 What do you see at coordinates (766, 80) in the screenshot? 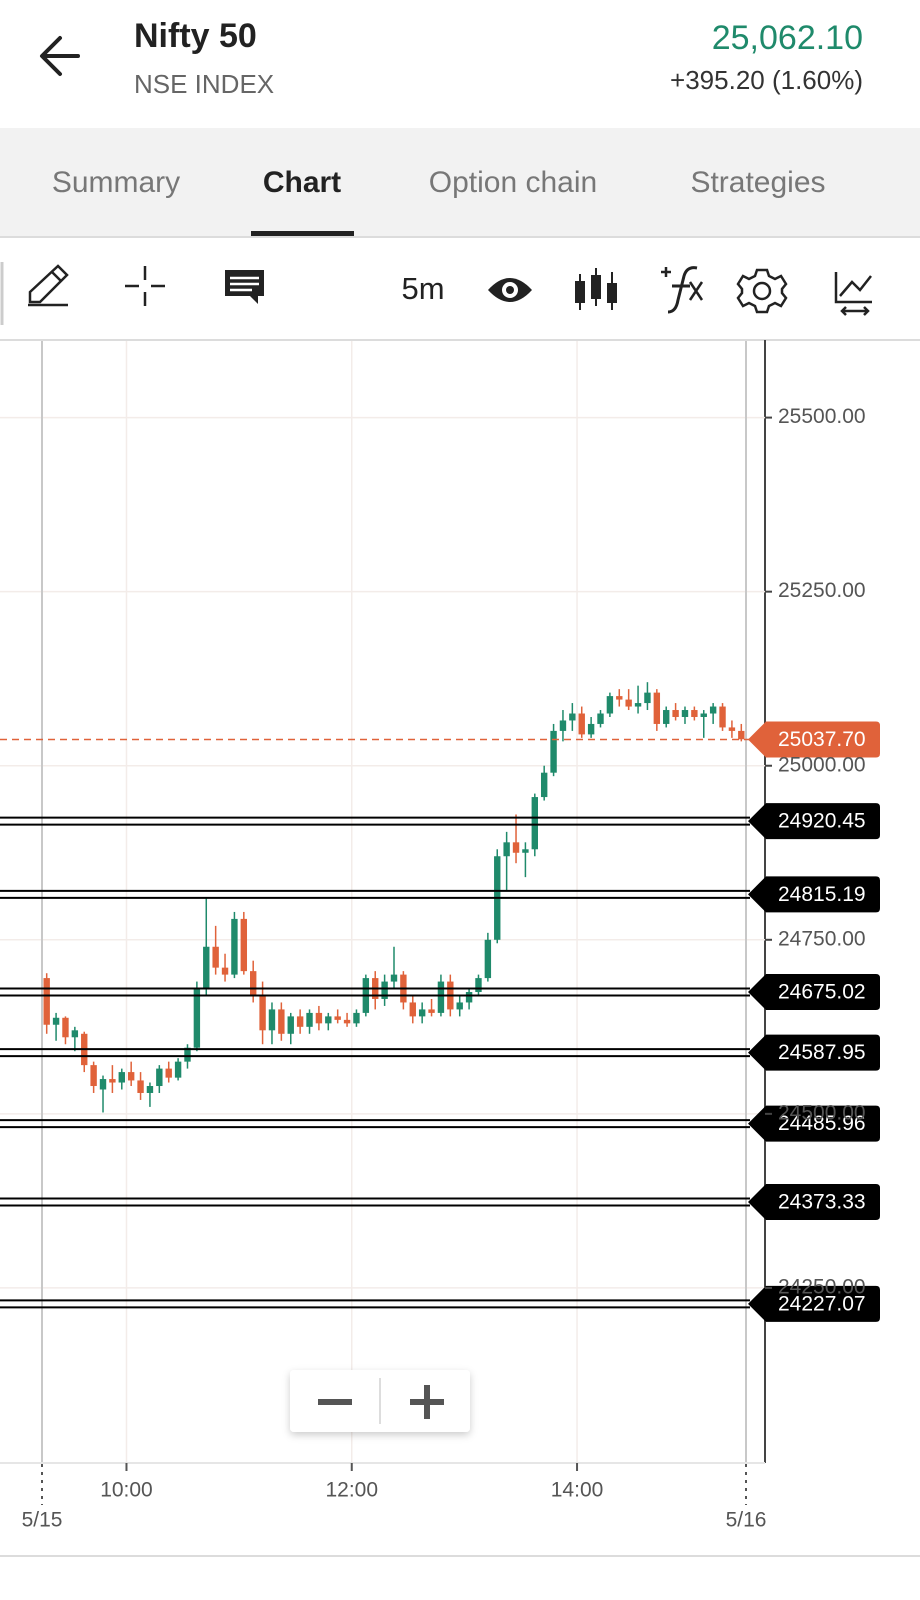
I see `price-change: +395.20 (1.60%)` at bounding box center [766, 80].